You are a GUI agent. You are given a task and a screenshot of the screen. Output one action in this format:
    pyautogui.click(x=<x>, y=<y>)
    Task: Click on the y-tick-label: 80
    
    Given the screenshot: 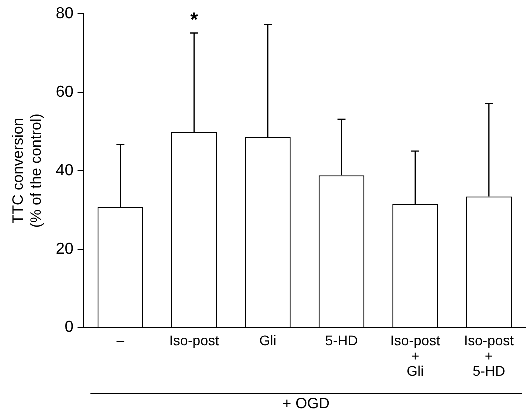 What is the action you would take?
    pyautogui.click(x=65, y=13)
    